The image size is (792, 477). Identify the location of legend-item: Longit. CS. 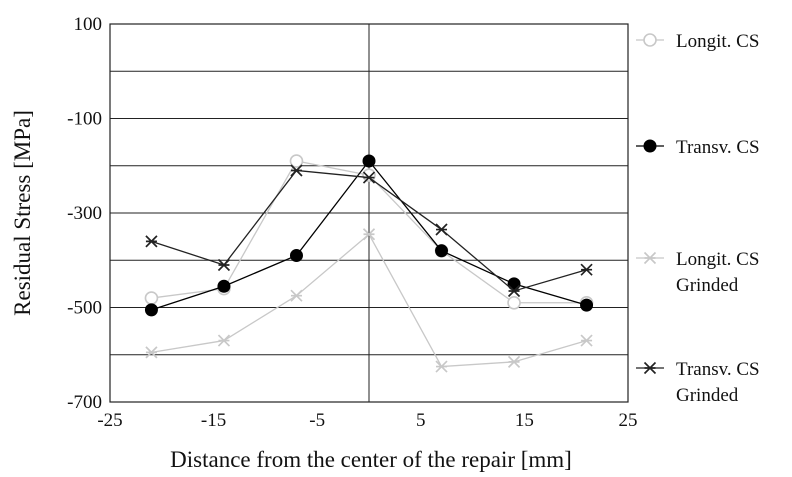
(697, 41).